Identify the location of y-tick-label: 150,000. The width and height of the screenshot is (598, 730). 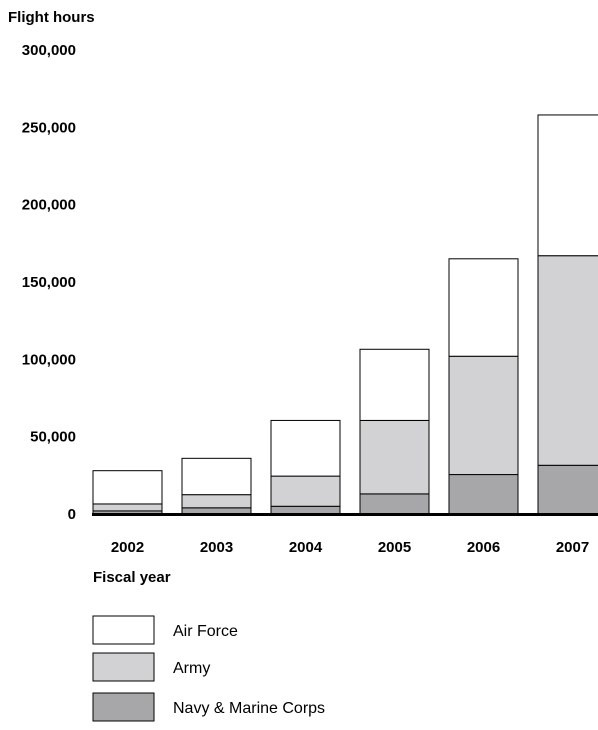
(49, 282).